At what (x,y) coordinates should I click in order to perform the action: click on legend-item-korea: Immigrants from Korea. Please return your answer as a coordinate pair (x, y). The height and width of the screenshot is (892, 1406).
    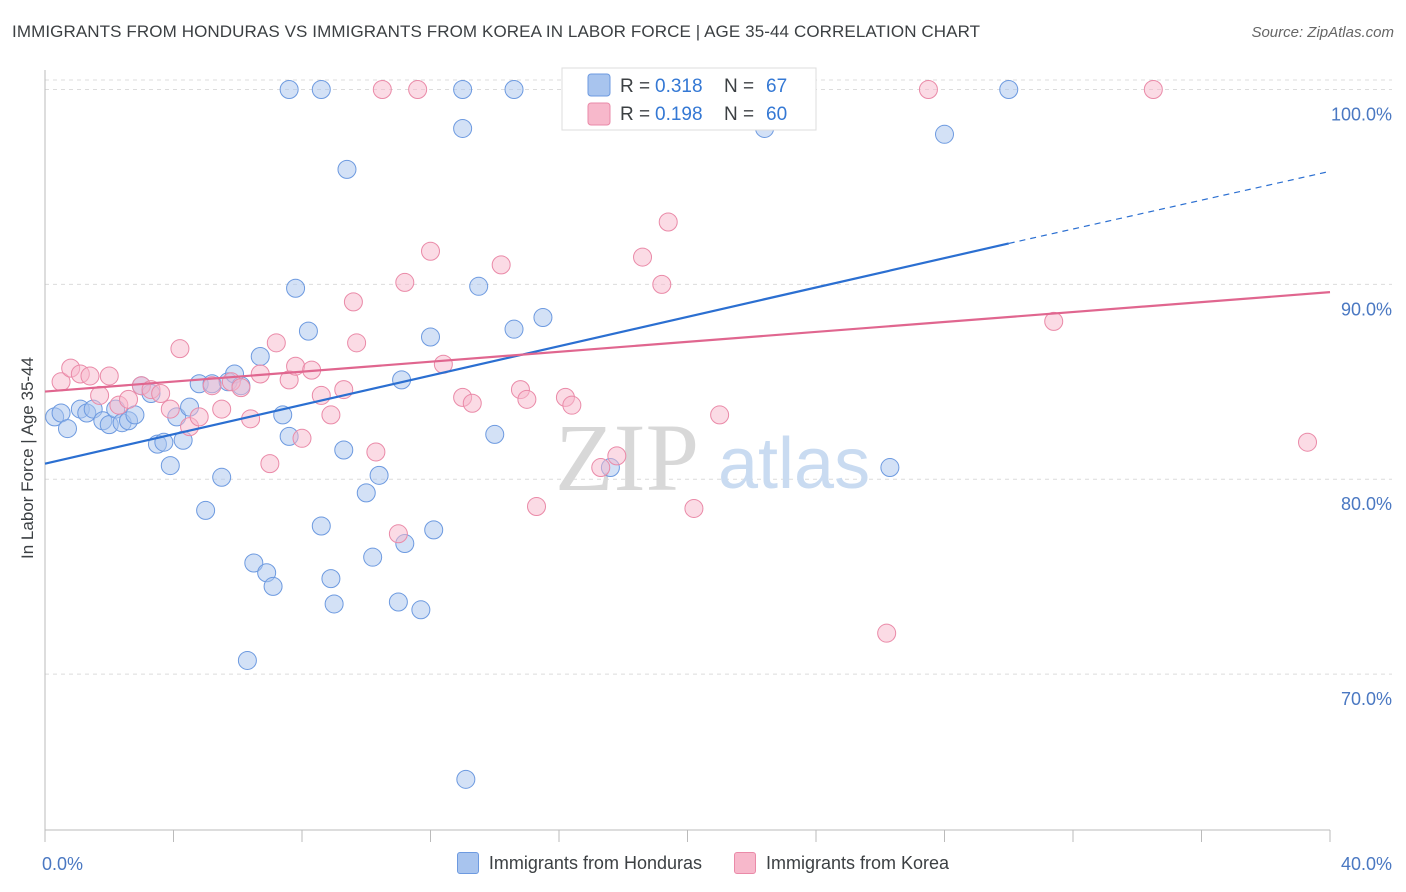
    Looking at the image, I should click on (841, 863).